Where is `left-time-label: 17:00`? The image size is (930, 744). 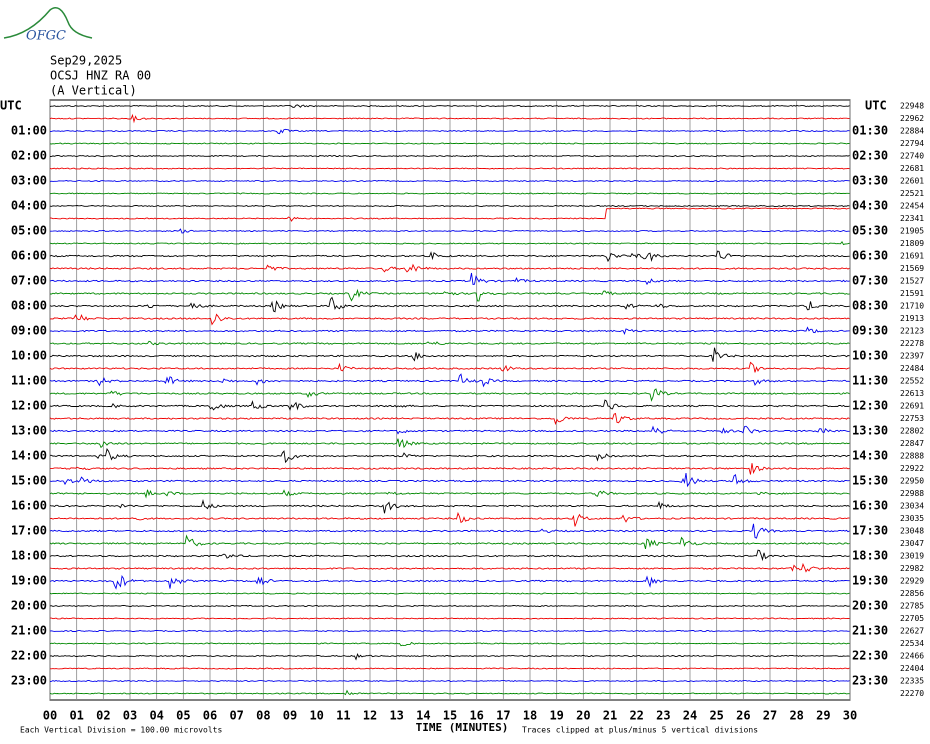
left-time-label: 17:00 is located at coordinates (29, 531).